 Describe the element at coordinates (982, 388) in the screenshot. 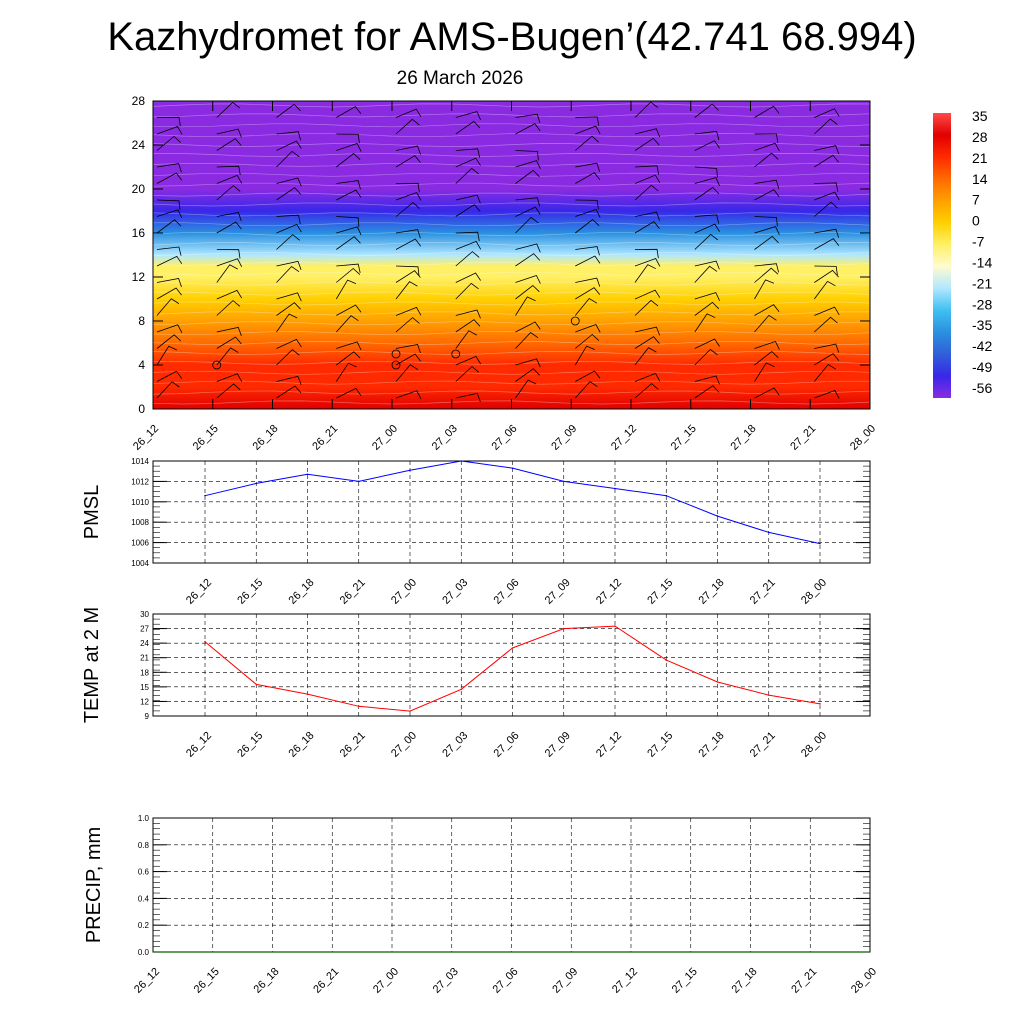

I see `colorbar-label: -56` at that location.